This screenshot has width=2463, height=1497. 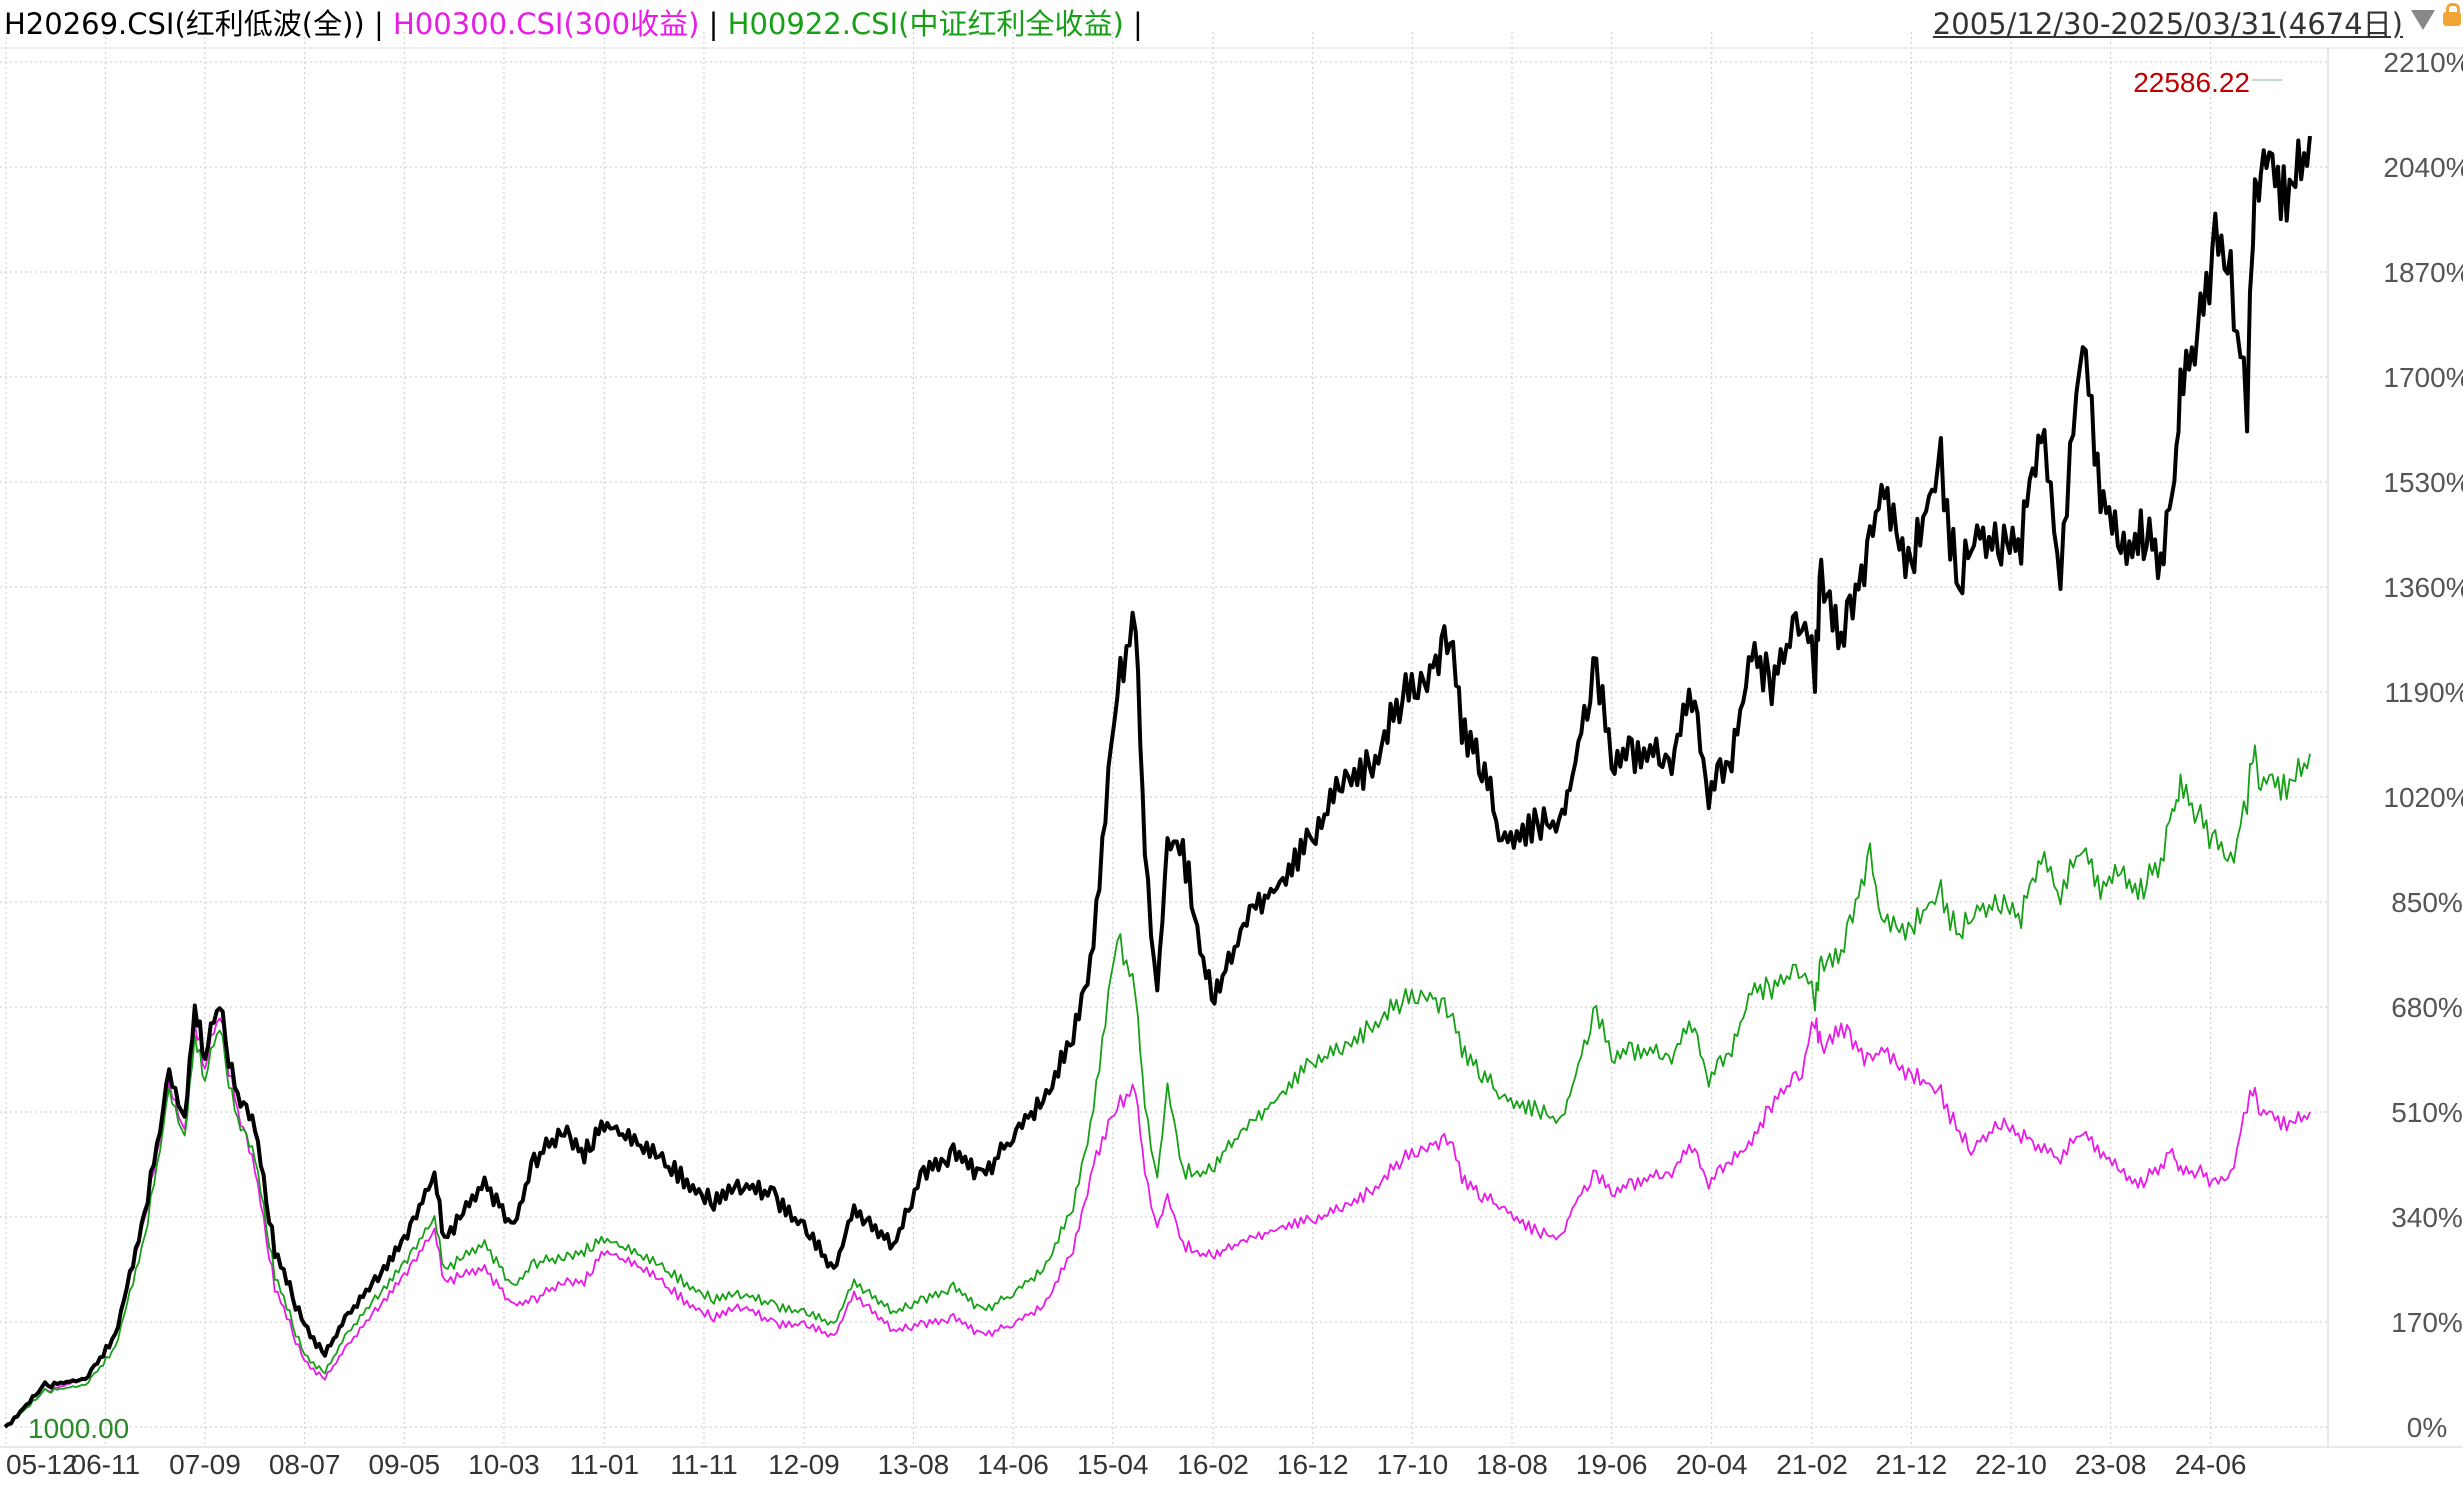 I want to click on y-tick-label: 510%, so click(x=2427, y=1112).